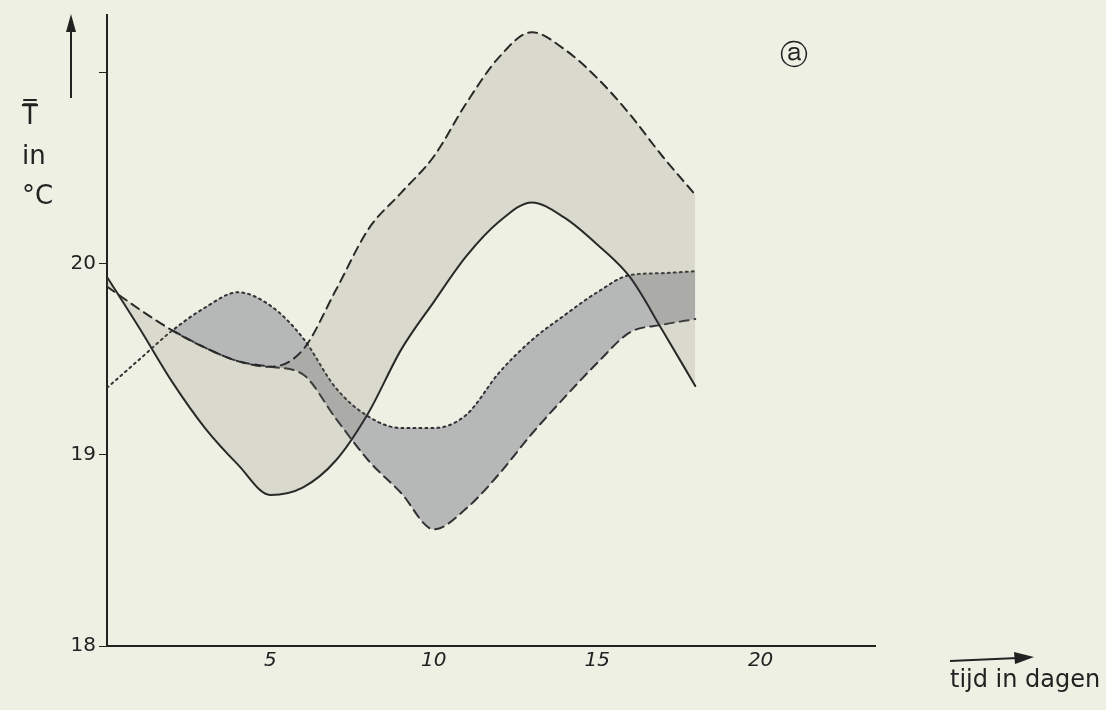 The height and width of the screenshot is (710, 1106). Describe the element at coordinates (83, 452) in the screenshot. I see `y-tick-label: 19` at that location.